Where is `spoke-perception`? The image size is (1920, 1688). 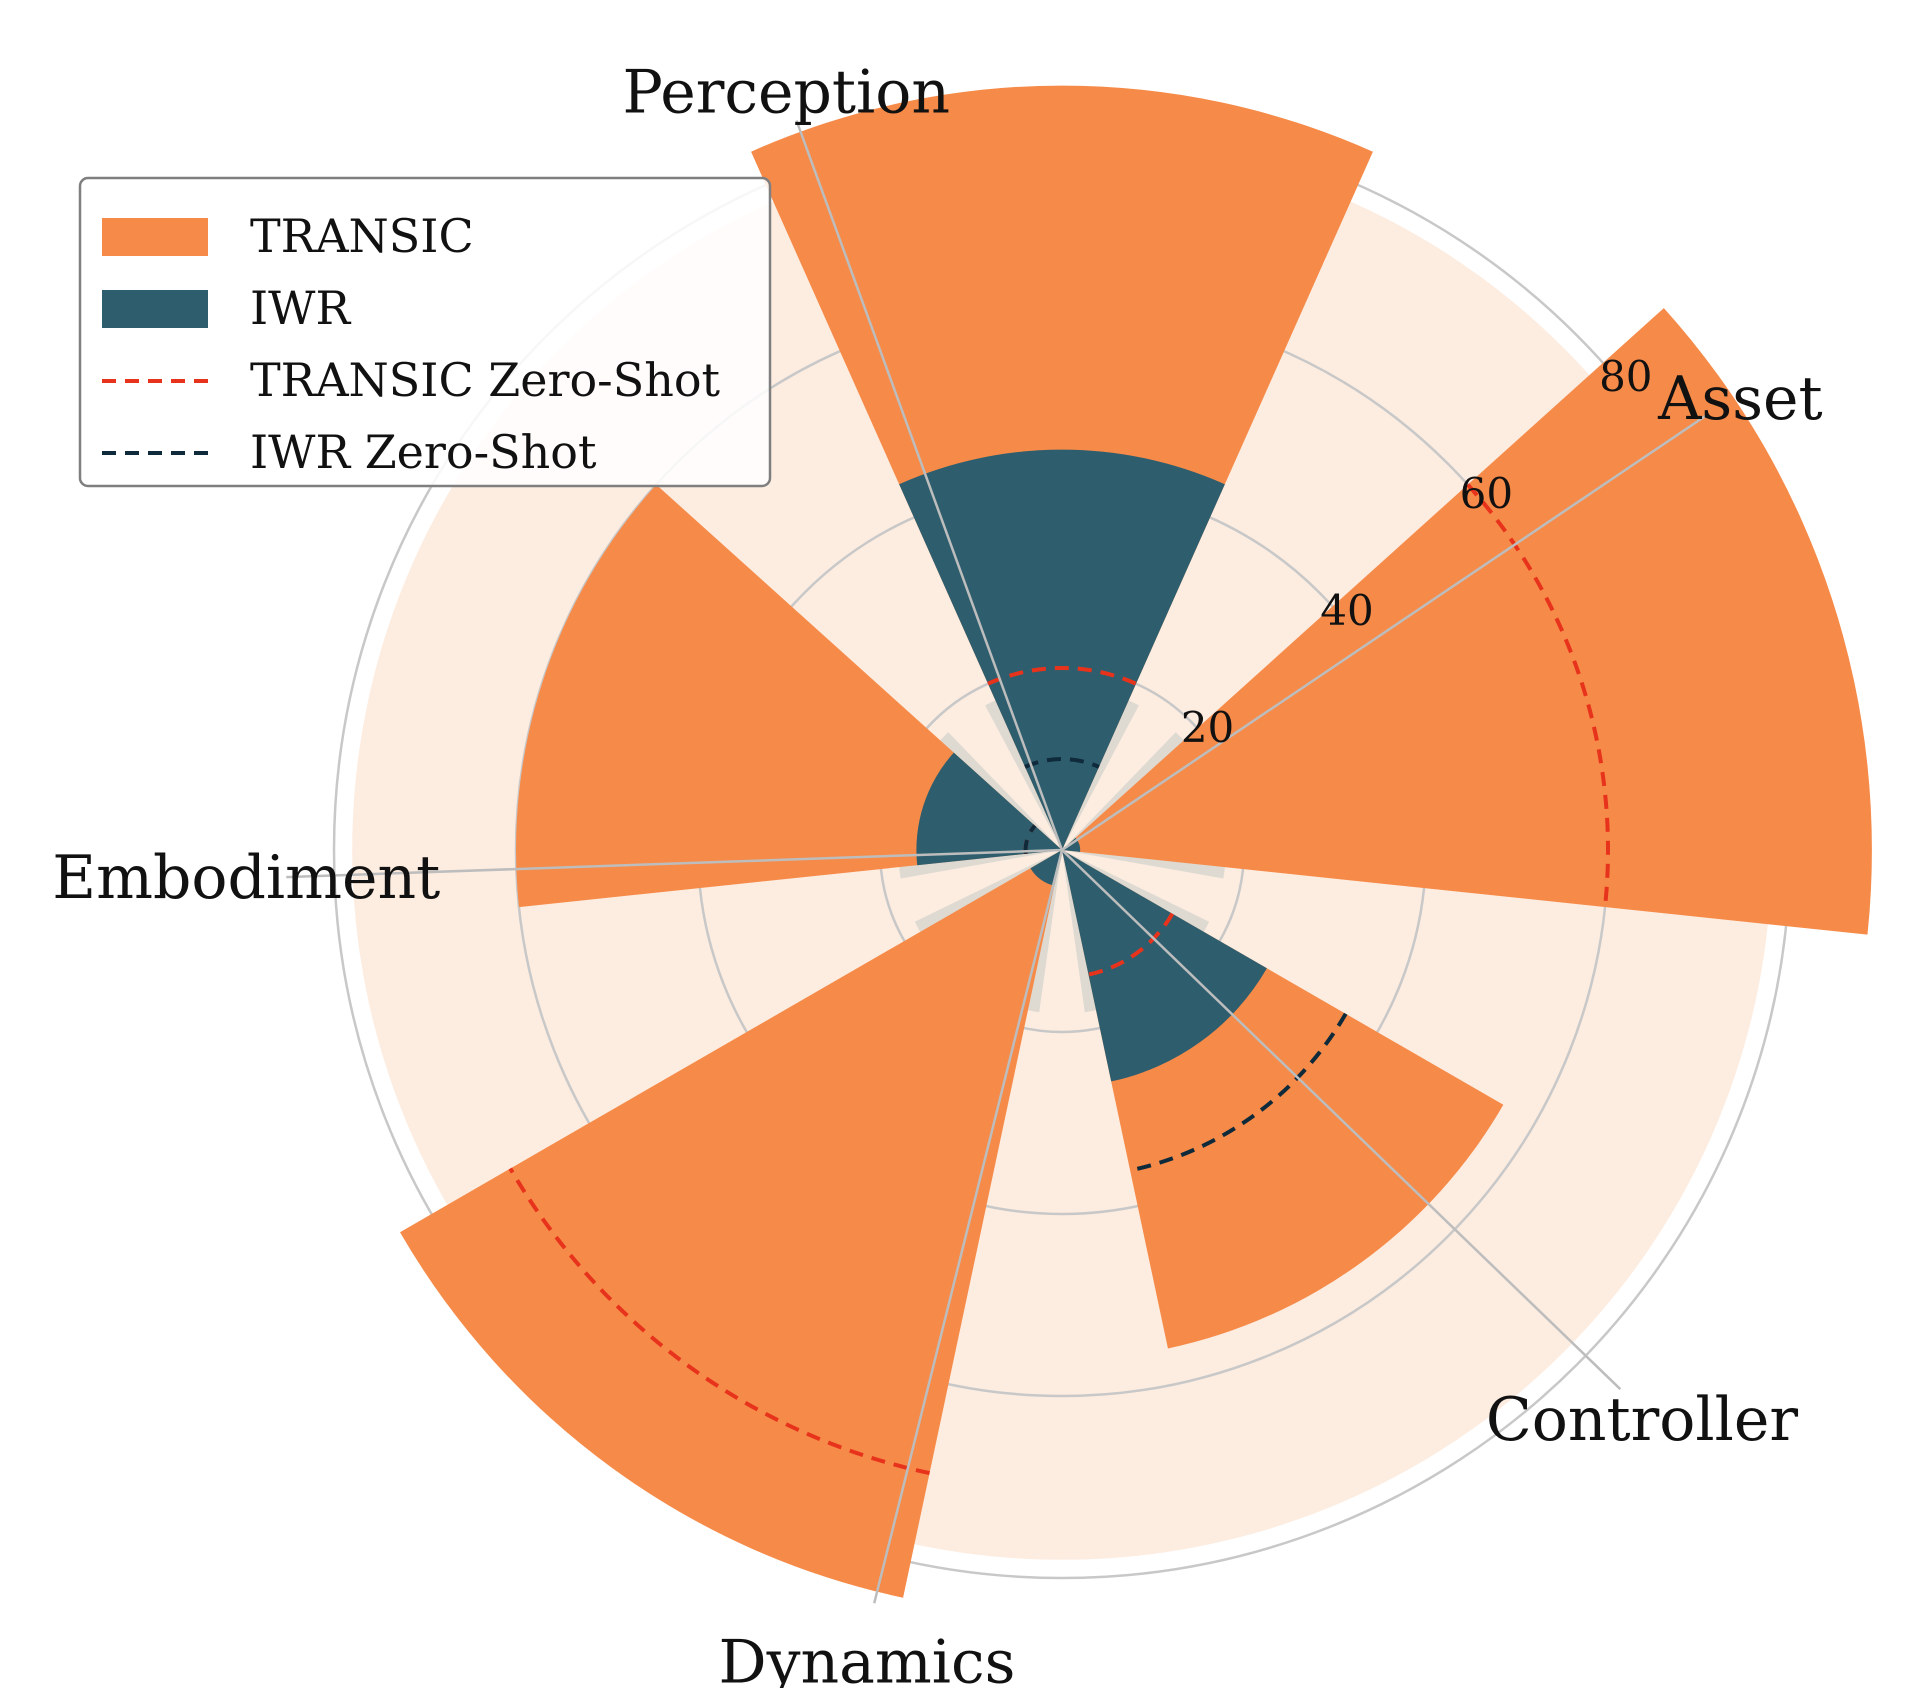
spoke-perception is located at coordinates (929, 485).